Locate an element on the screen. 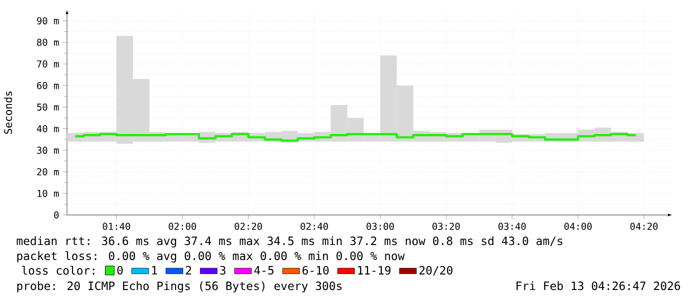 The image size is (697, 297). legend-label: 3 is located at coordinates (223, 270).